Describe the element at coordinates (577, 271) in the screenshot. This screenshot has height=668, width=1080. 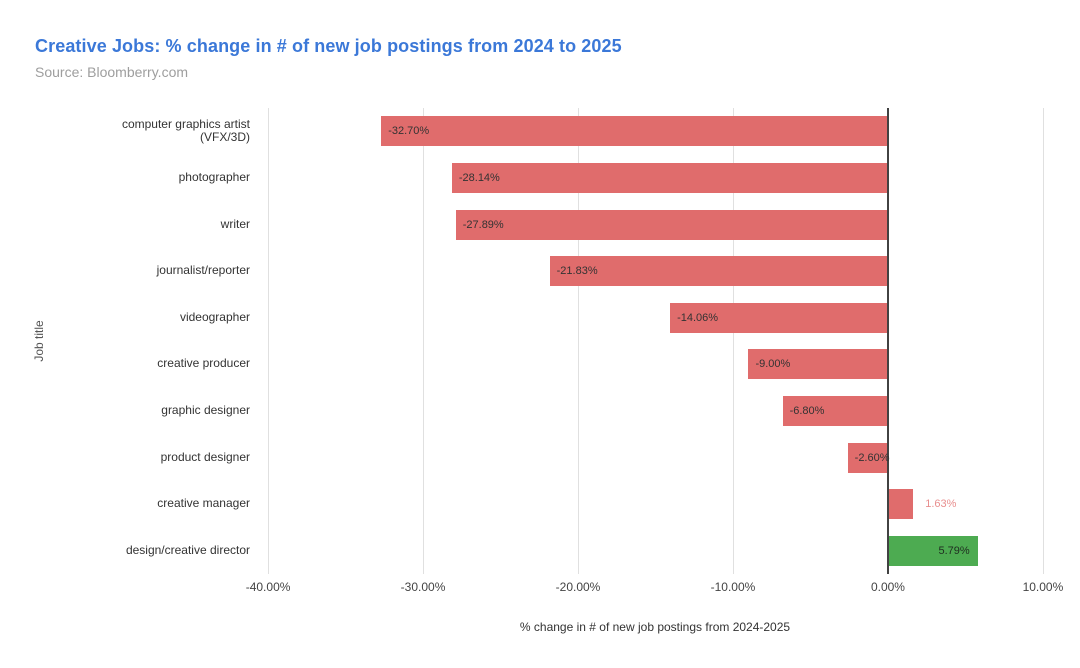
I see `bar-value-label: -21.83%` at that location.